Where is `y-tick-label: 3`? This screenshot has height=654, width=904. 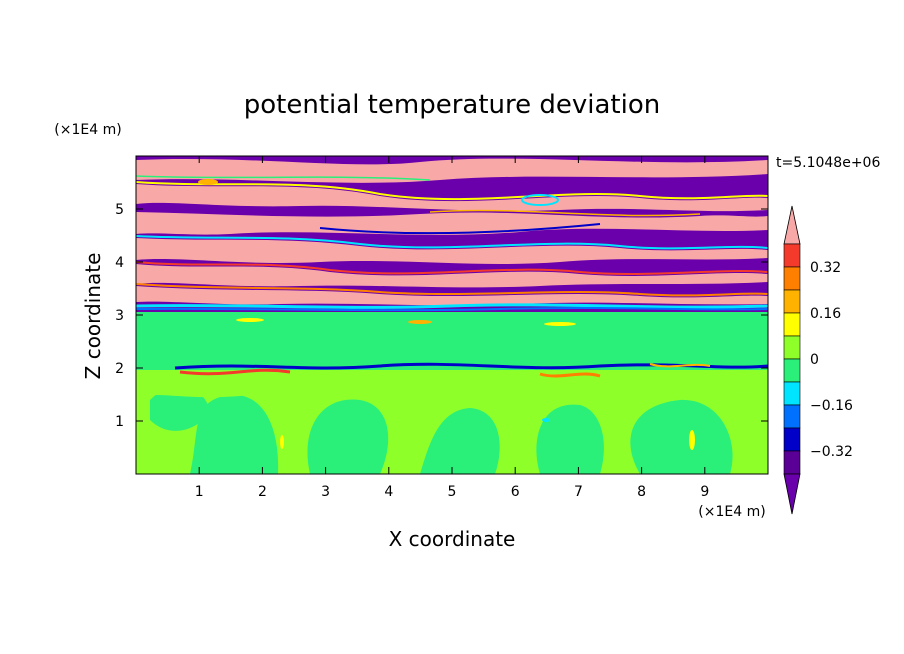
y-tick-label: 3 is located at coordinates (119, 316).